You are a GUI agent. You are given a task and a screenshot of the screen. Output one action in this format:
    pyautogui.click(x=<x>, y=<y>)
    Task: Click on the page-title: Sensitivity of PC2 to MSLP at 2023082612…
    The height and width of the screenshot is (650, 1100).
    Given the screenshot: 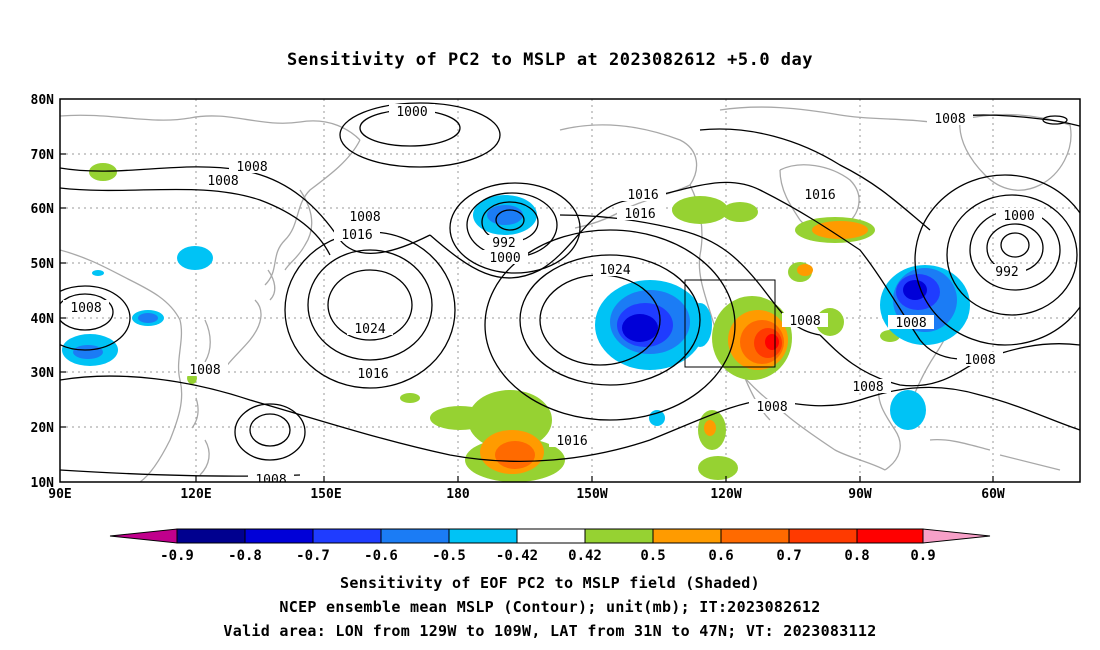 What is the action you would take?
    pyautogui.click(x=549, y=60)
    